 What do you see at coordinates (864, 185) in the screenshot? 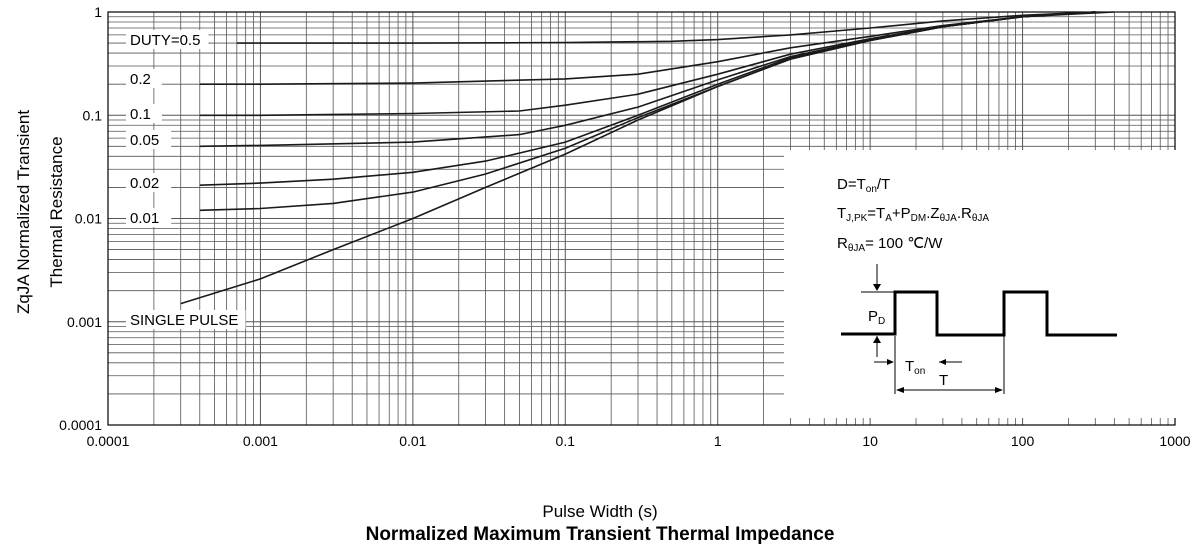
I see `duty-formula: D=Ton/T` at bounding box center [864, 185].